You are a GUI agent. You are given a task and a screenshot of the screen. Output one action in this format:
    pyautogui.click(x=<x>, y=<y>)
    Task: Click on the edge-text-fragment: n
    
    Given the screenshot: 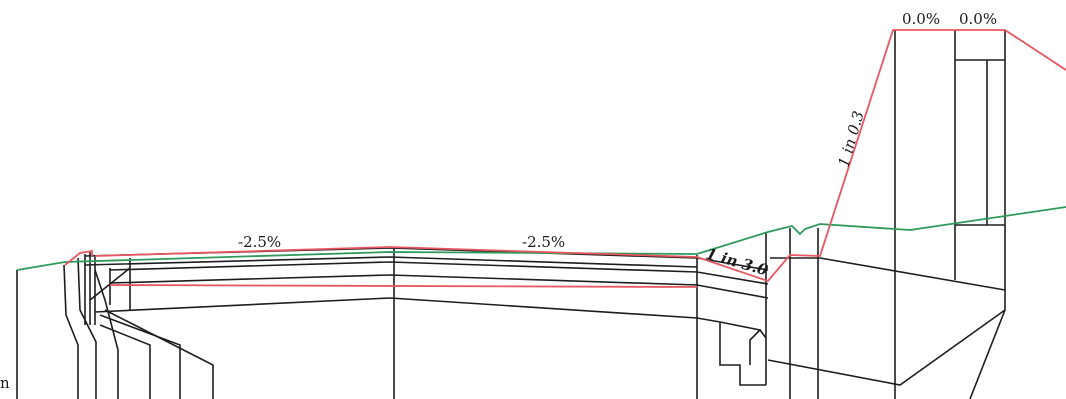 What is the action you would take?
    pyautogui.click(x=5, y=383)
    